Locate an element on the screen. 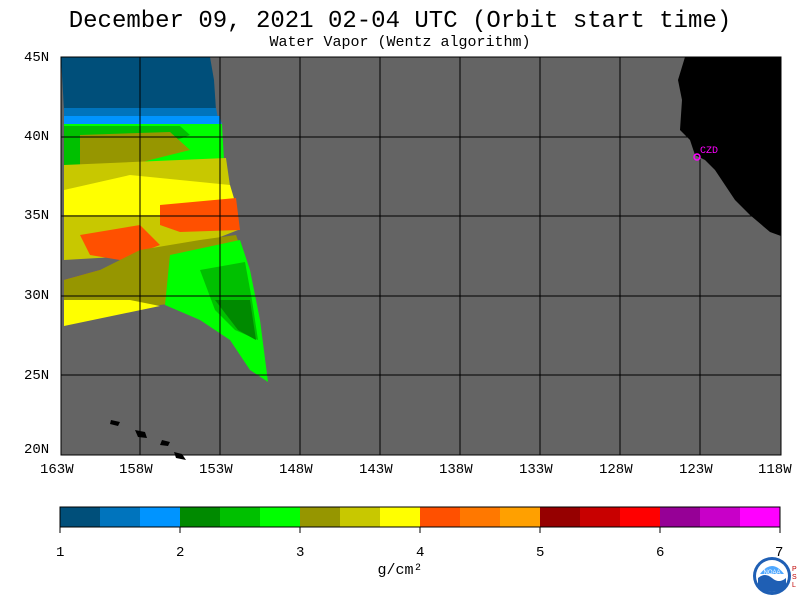 Image resolution: width=800 pixels, height=600 pixels. noaa-logo-icon: NOAA is located at coordinates (772, 576).